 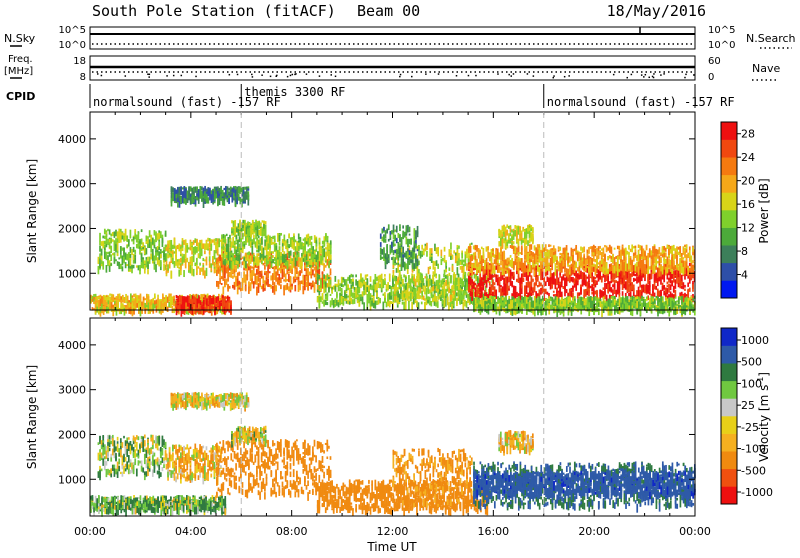 What do you see at coordinates (214, 11) in the screenshot?
I see `station-title: South Pole Station (fitACF)` at bounding box center [214, 11].